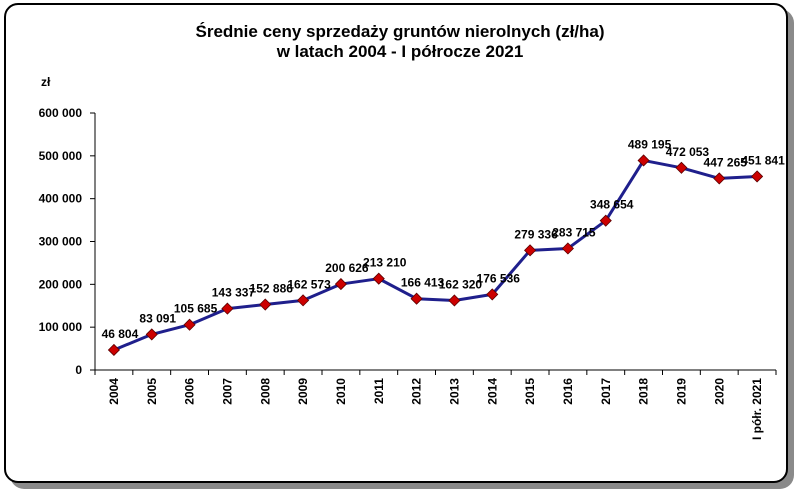 The height and width of the screenshot is (494, 800). I want to click on x-tick-label: 2011, so click(379, 391).